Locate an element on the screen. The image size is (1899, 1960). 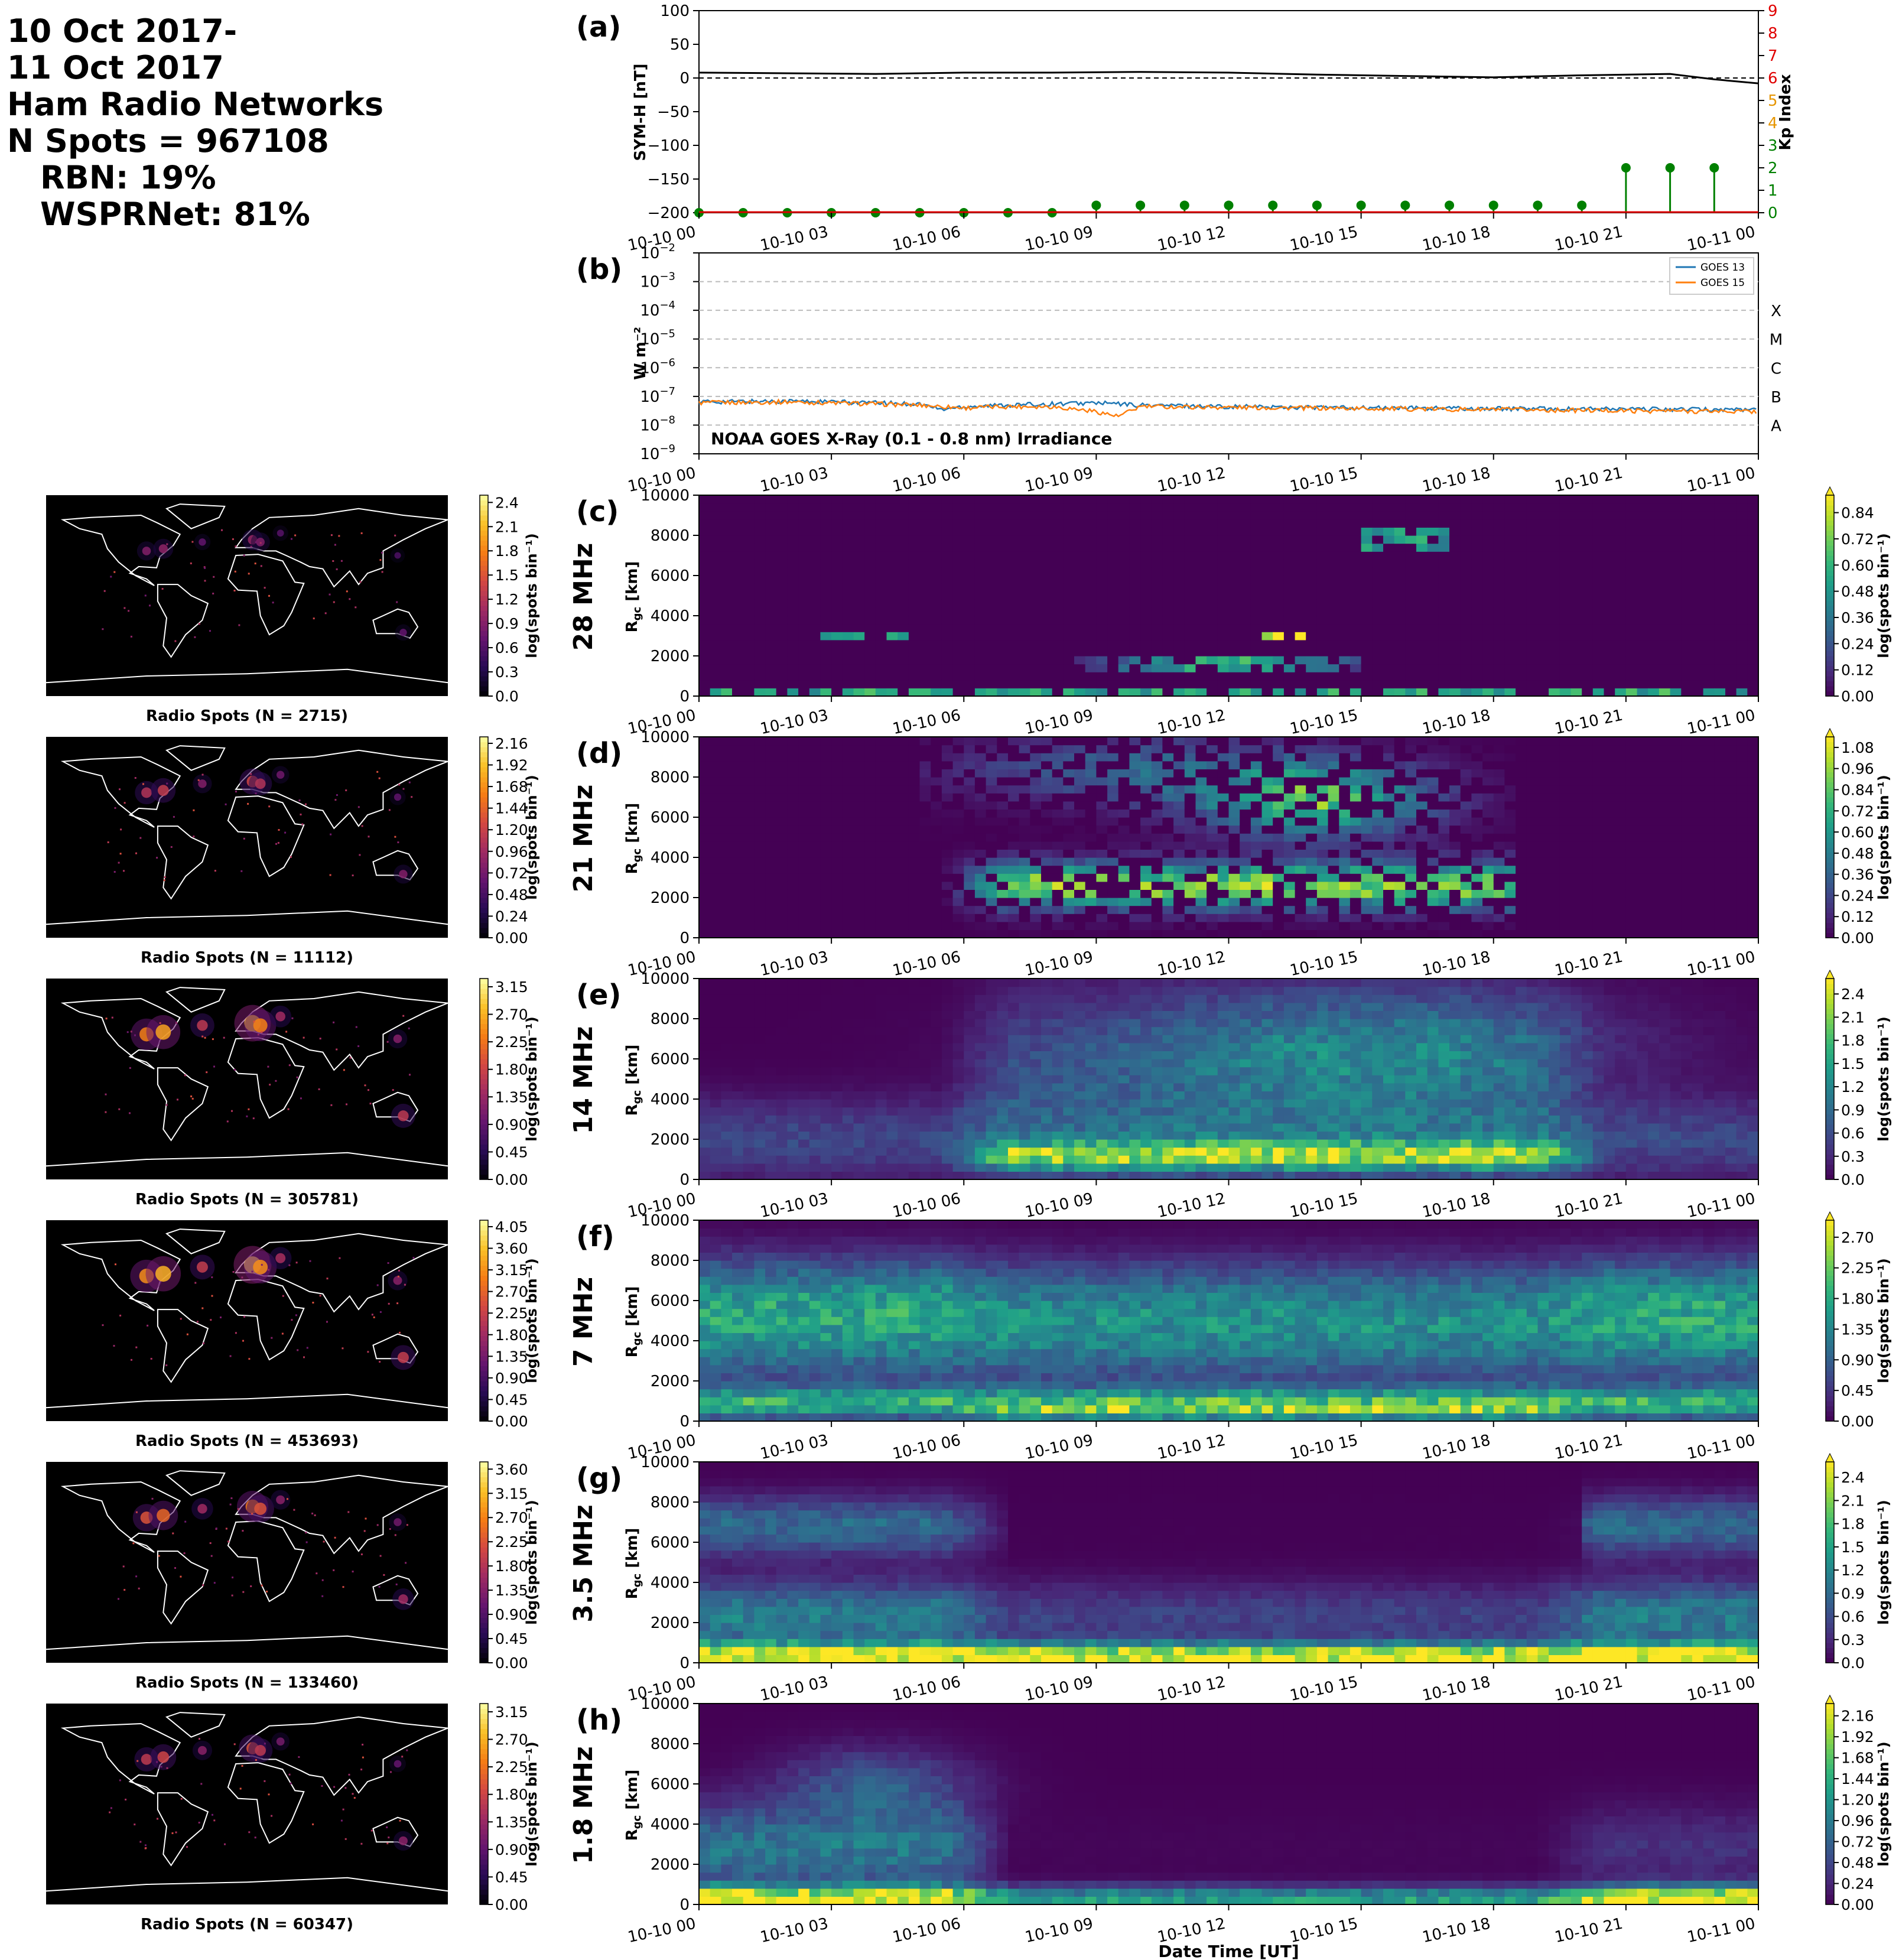
panel-c-xtick-label: 10-10 09 is located at coordinates (1059, 723).